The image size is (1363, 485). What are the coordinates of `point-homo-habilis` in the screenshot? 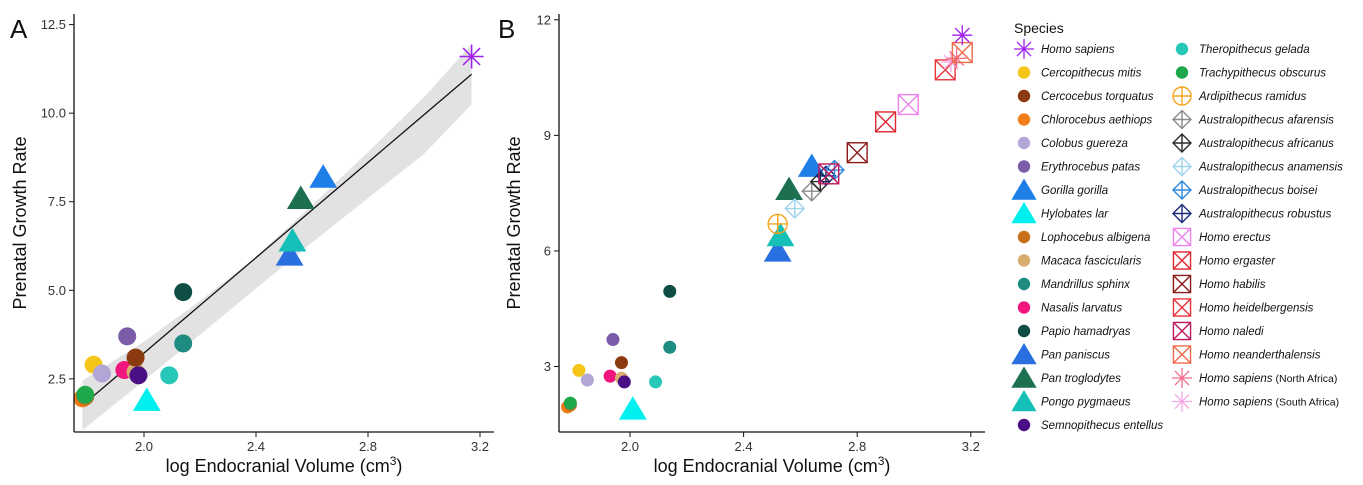 It's located at (857, 153).